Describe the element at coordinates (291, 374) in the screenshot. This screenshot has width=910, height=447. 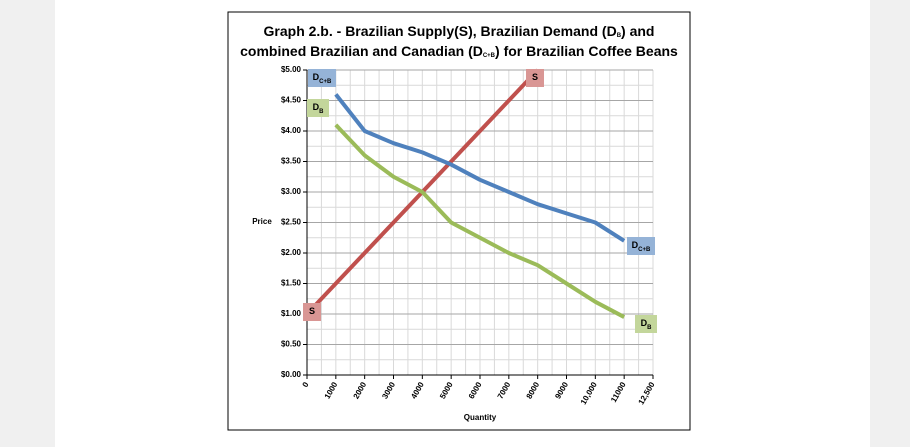
I see `y-tick-label: $0.00` at that location.